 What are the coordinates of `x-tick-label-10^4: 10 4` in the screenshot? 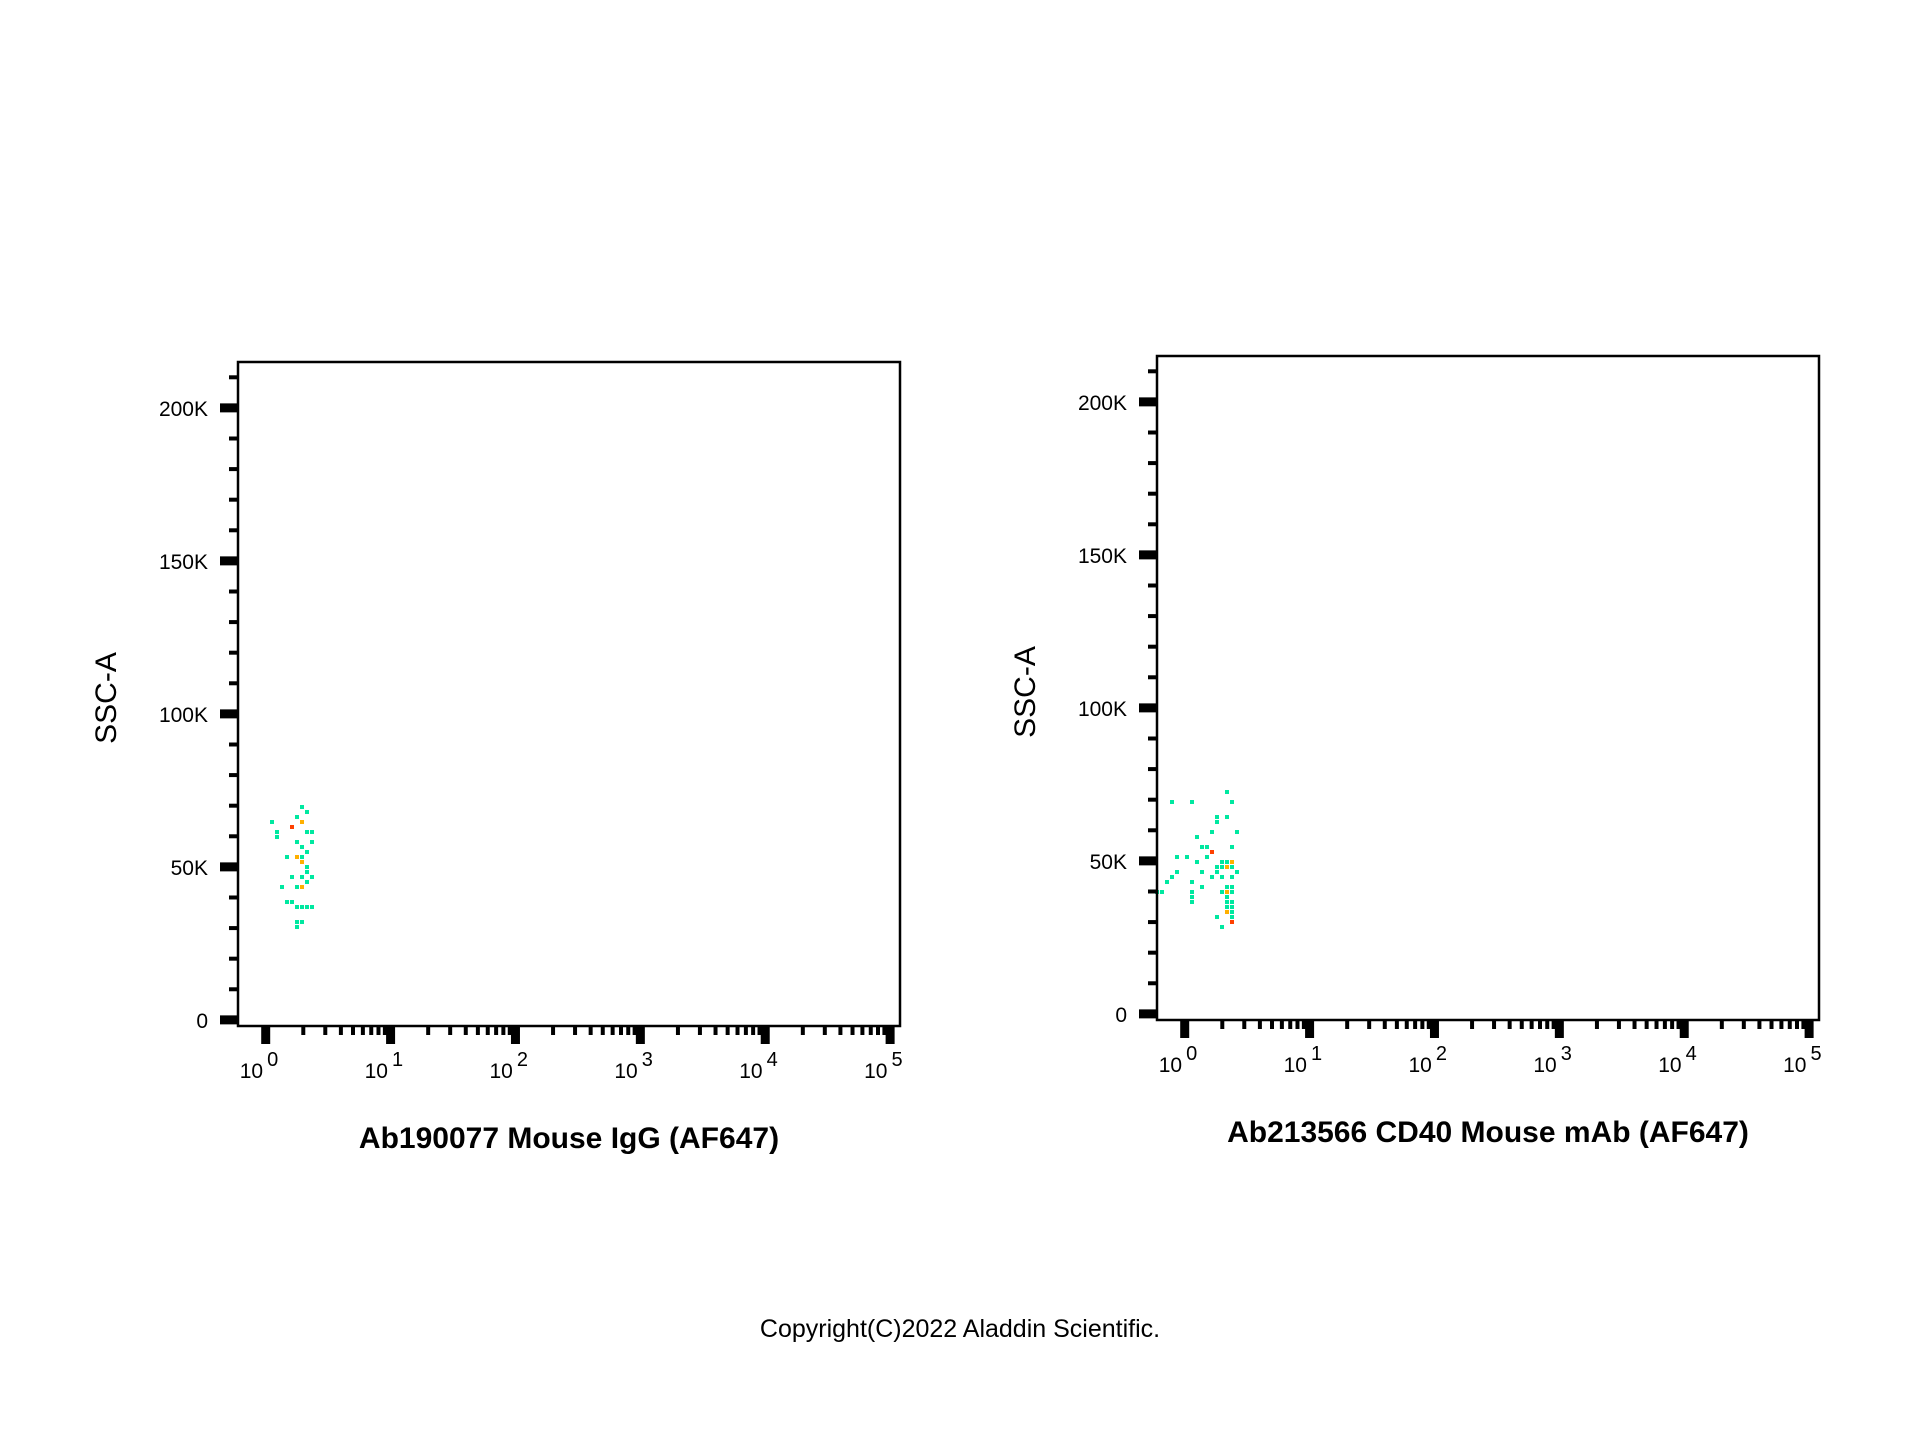 It's located at (758, 1066).